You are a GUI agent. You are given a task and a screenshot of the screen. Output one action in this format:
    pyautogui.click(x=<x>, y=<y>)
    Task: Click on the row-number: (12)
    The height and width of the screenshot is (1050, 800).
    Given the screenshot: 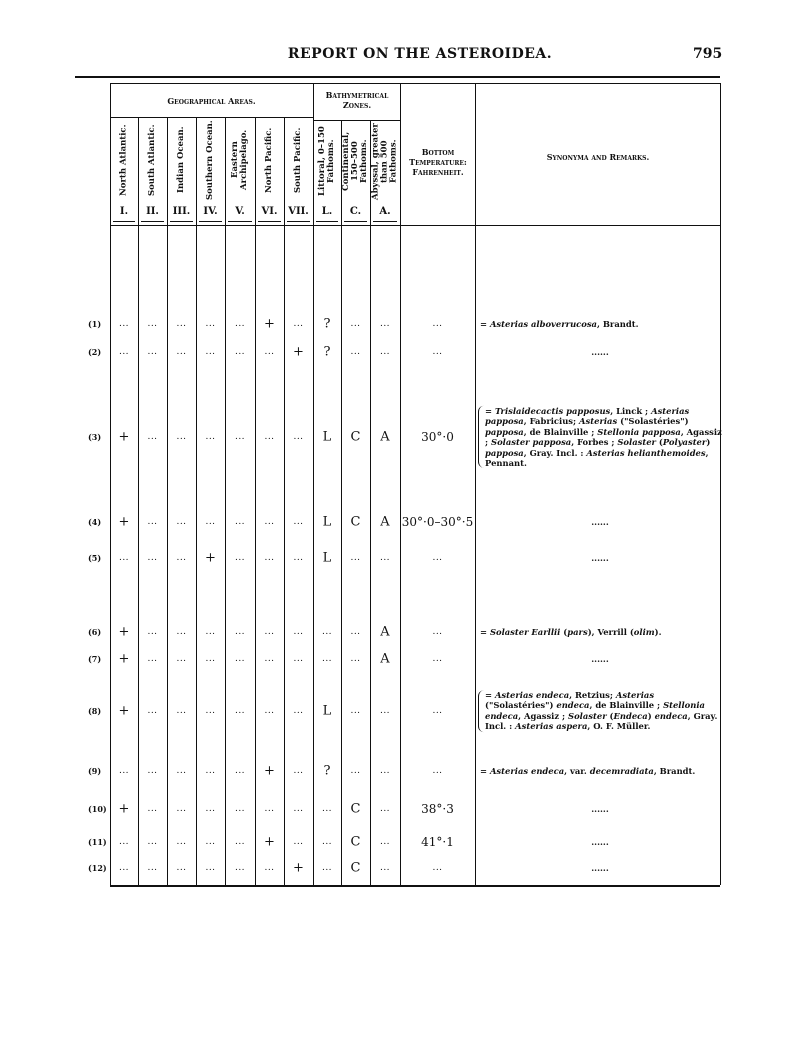 What is the action you would take?
    pyautogui.click(x=97, y=868)
    